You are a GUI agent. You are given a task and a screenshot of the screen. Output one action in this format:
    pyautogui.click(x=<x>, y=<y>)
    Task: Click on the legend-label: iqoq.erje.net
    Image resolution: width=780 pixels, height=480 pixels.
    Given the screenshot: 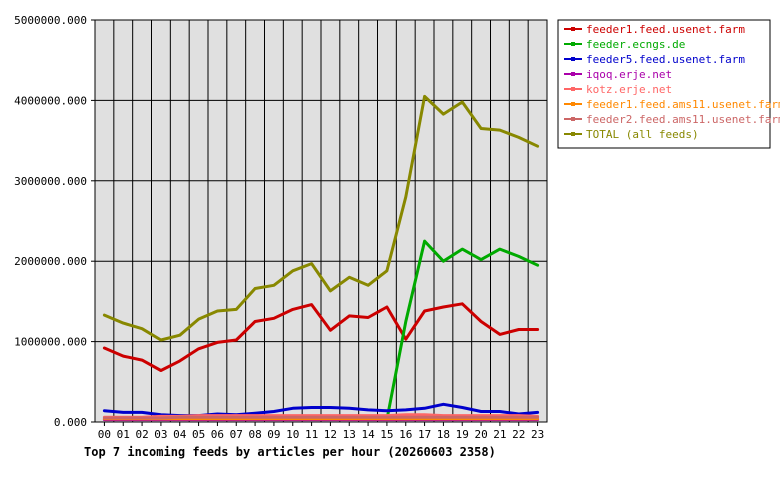 What is the action you would take?
    pyautogui.click(x=629, y=74)
    